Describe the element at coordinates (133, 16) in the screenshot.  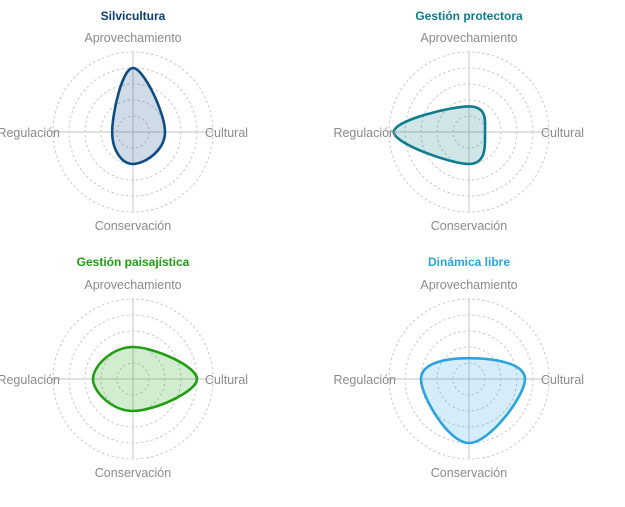
I see `chart-title: Silvicultura` at that location.